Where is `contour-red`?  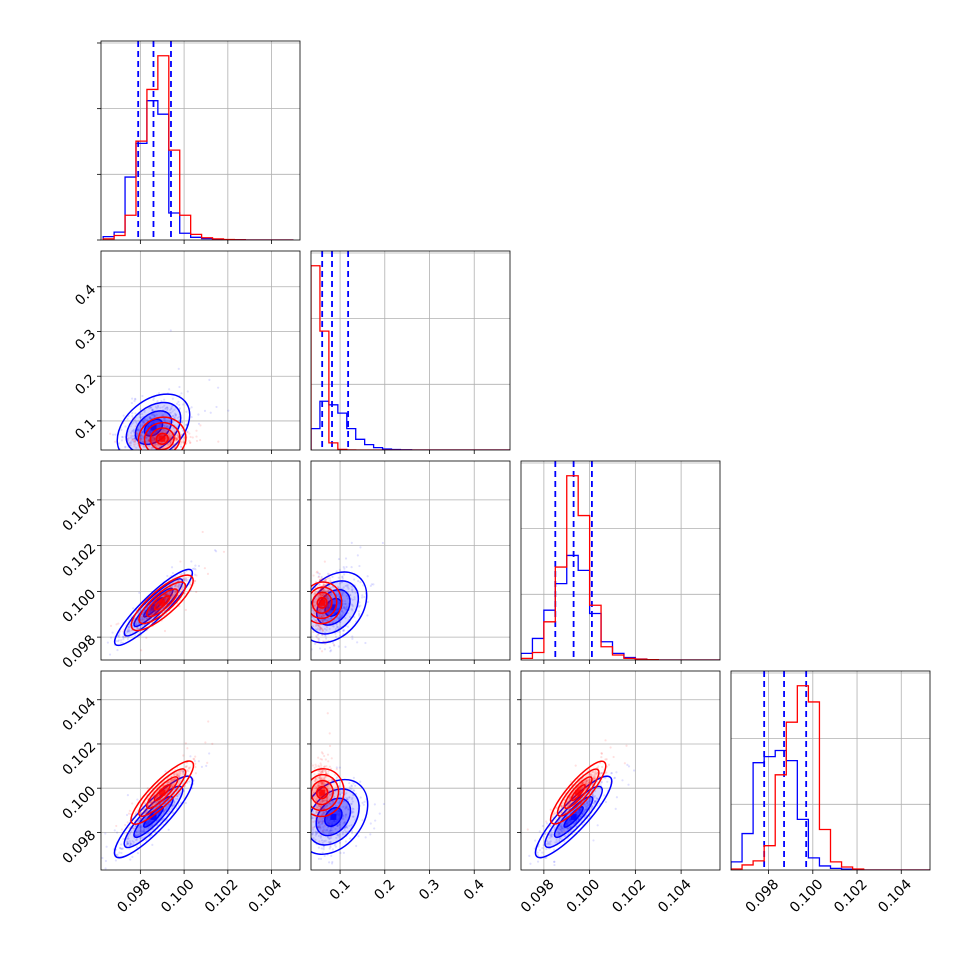 contour-red is located at coordinates (162, 433).